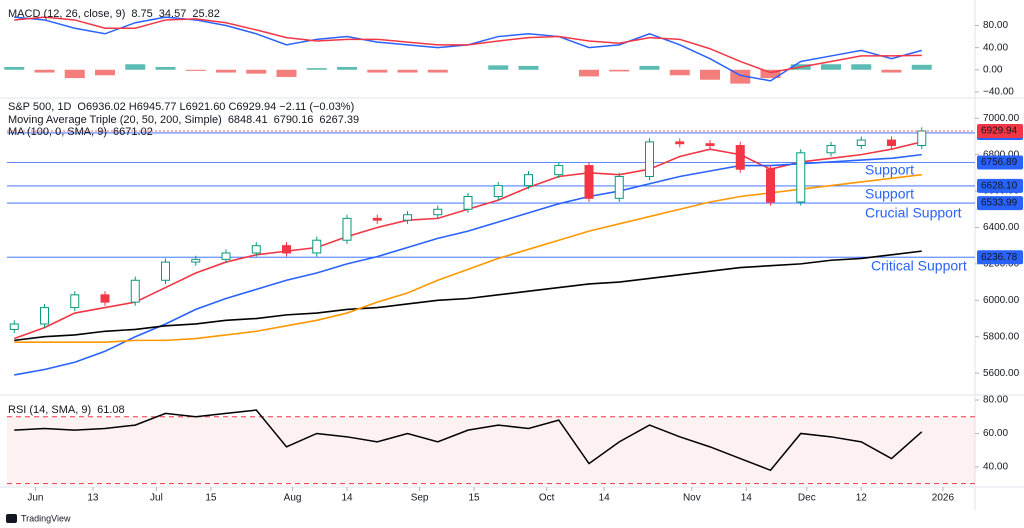 This screenshot has height=528, width=1024. What do you see at coordinates (692, 498) in the screenshot?
I see `x-tick-label: Nov` at bounding box center [692, 498].